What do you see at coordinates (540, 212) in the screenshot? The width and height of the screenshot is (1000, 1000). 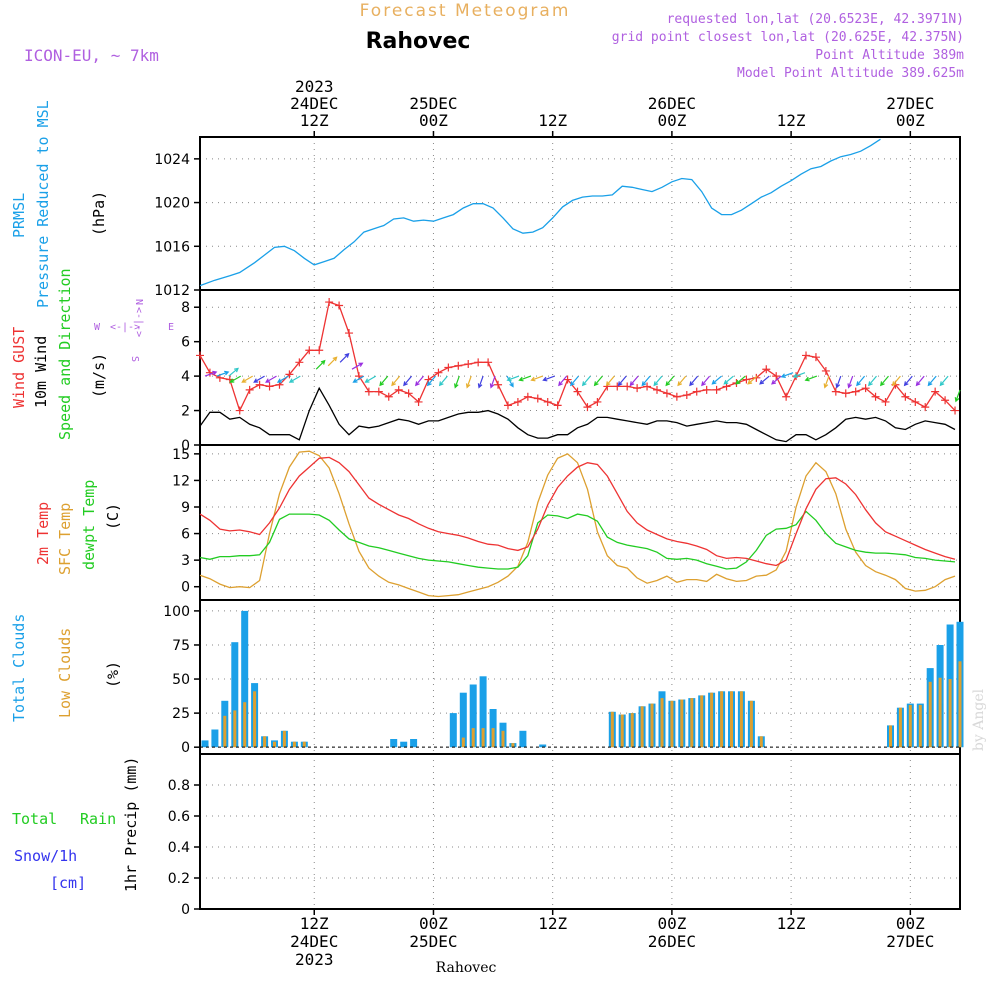 I see `series-prmsl` at bounding box center [540, 212].